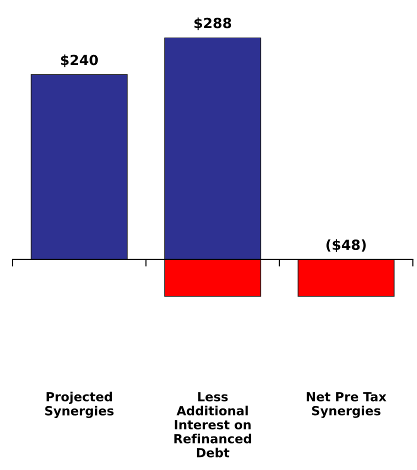  What do you see at coordinates (79, 405) in the screenshot?
I see `x-tick-label: Projected Synergies` at bounding box center [79, 405].